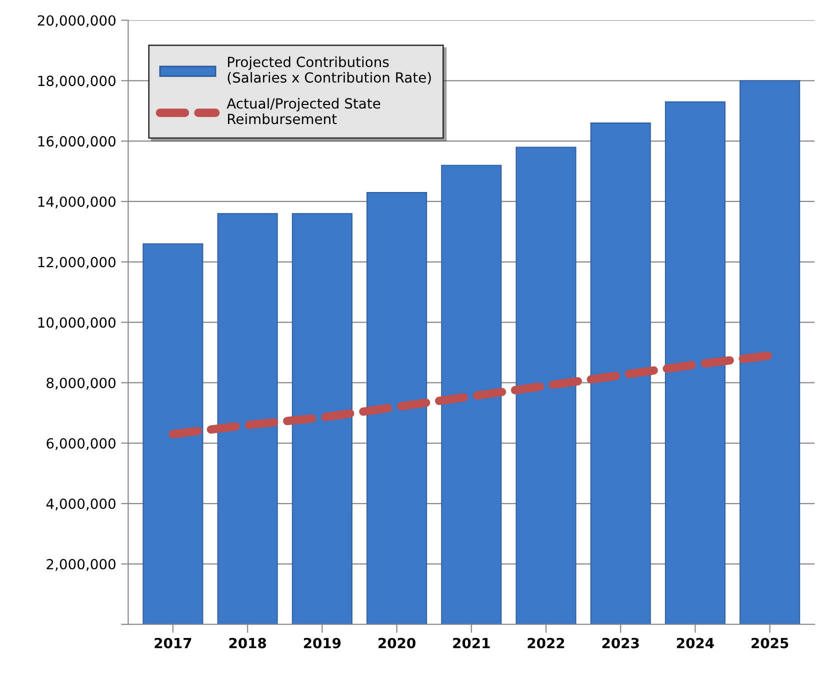  I want to click on legend-label: Actual/Projected State Reimbursement, so click(303, 111).